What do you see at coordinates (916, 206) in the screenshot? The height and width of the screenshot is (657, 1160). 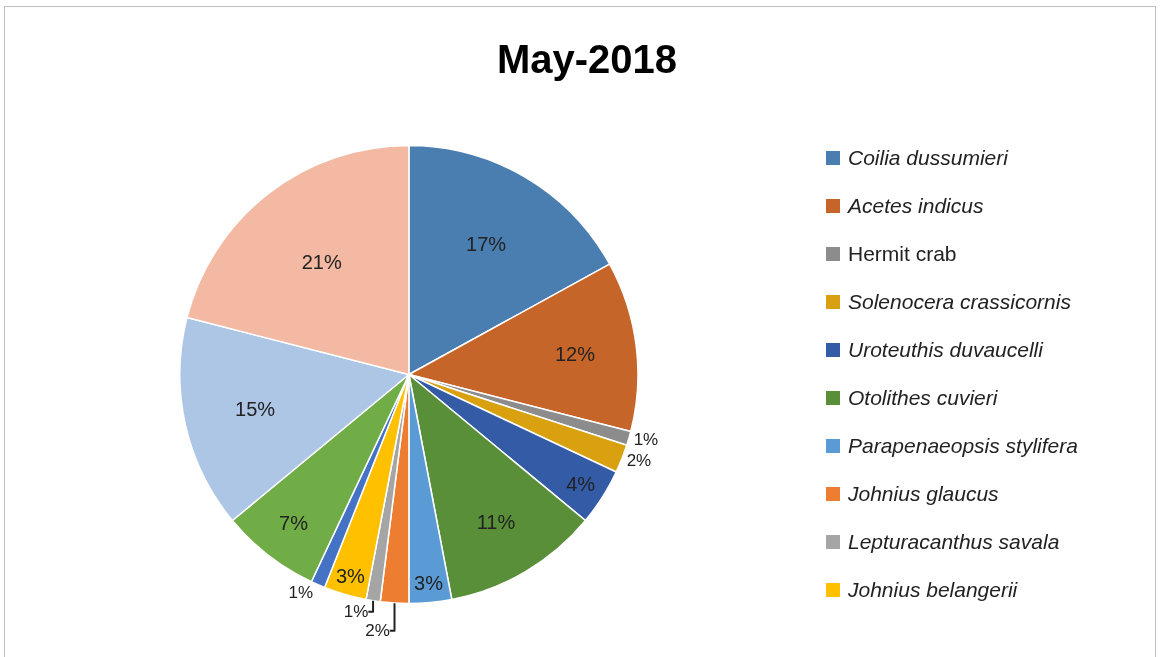 I see `legend-label: Acetes indicus` at bounding box center [916, 206].